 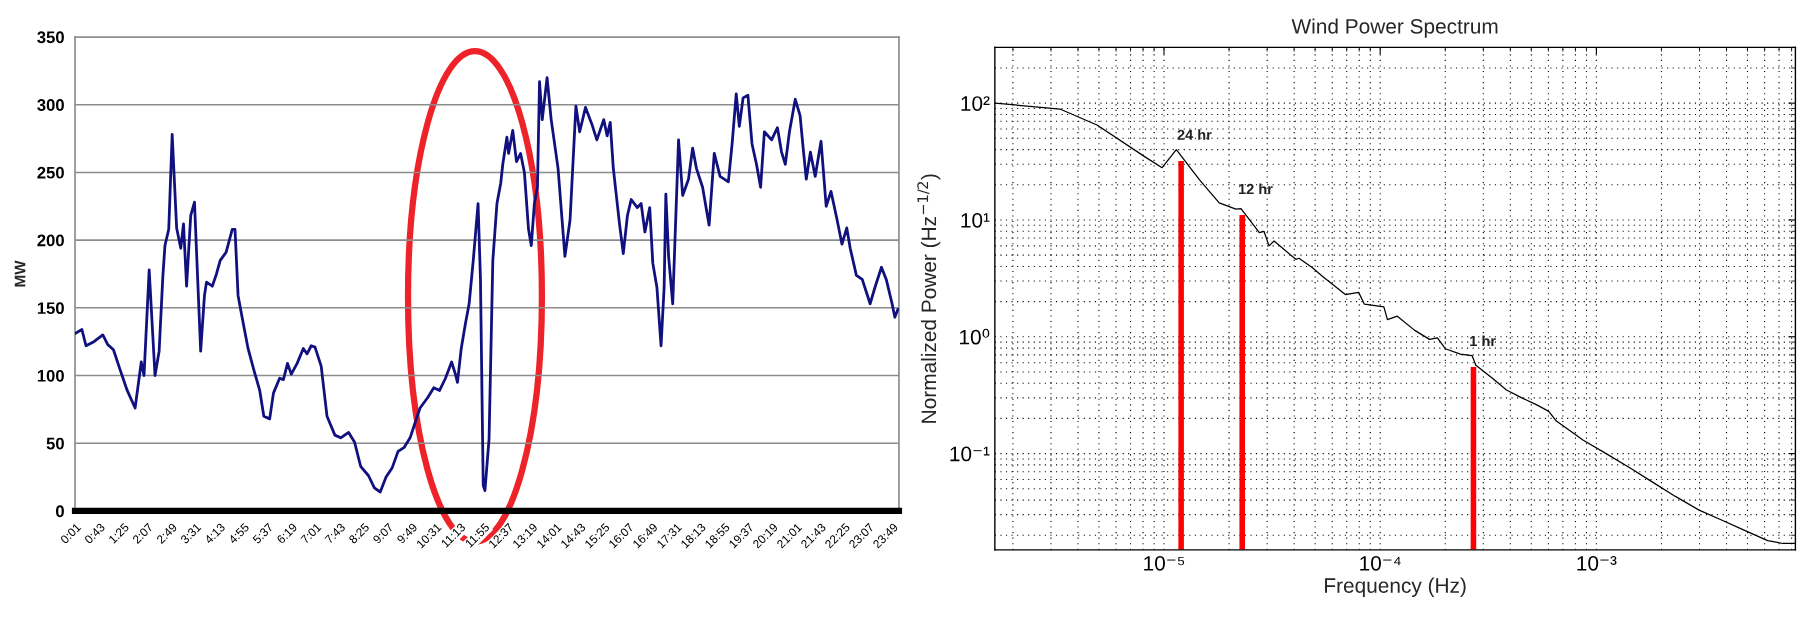 I want to click on x-tick-label: 10⁻⁵, so click(x=1164, y=563).